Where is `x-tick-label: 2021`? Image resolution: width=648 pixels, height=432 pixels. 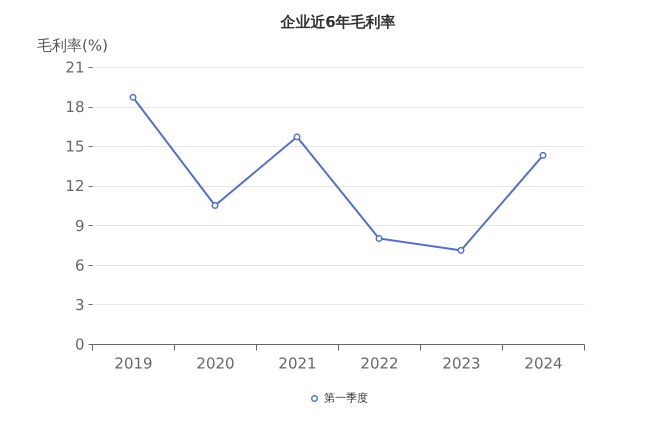
x-tick-label: 2021 is located at coordinates (297, 363).